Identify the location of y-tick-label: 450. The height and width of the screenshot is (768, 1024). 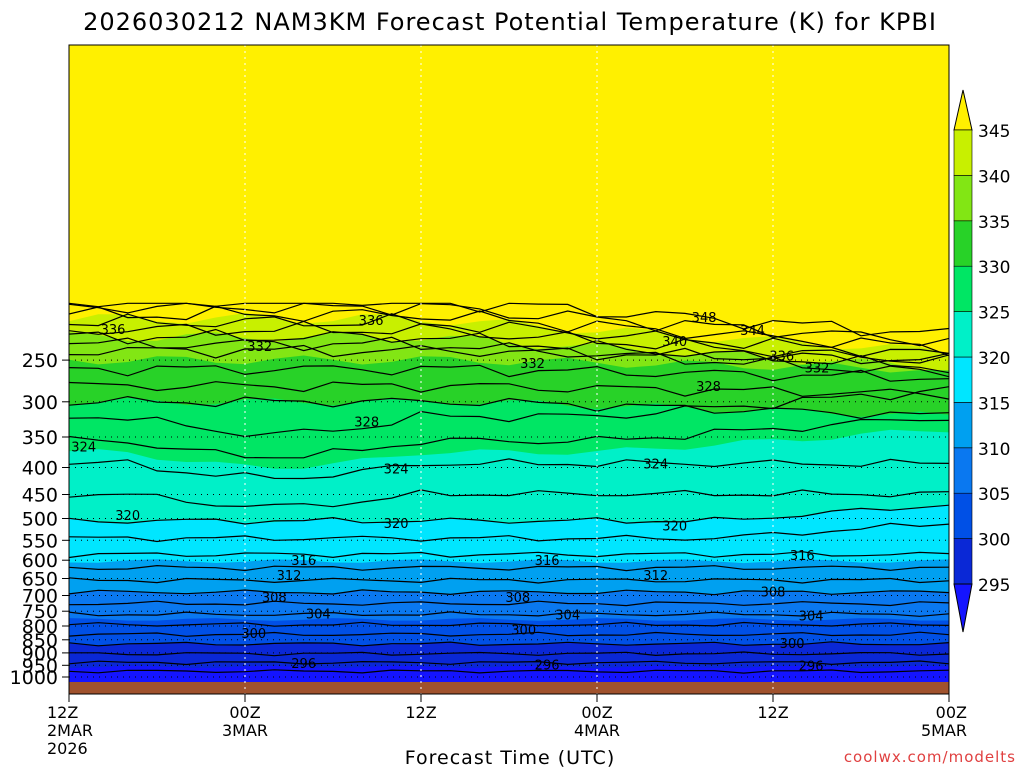
(40, 496).